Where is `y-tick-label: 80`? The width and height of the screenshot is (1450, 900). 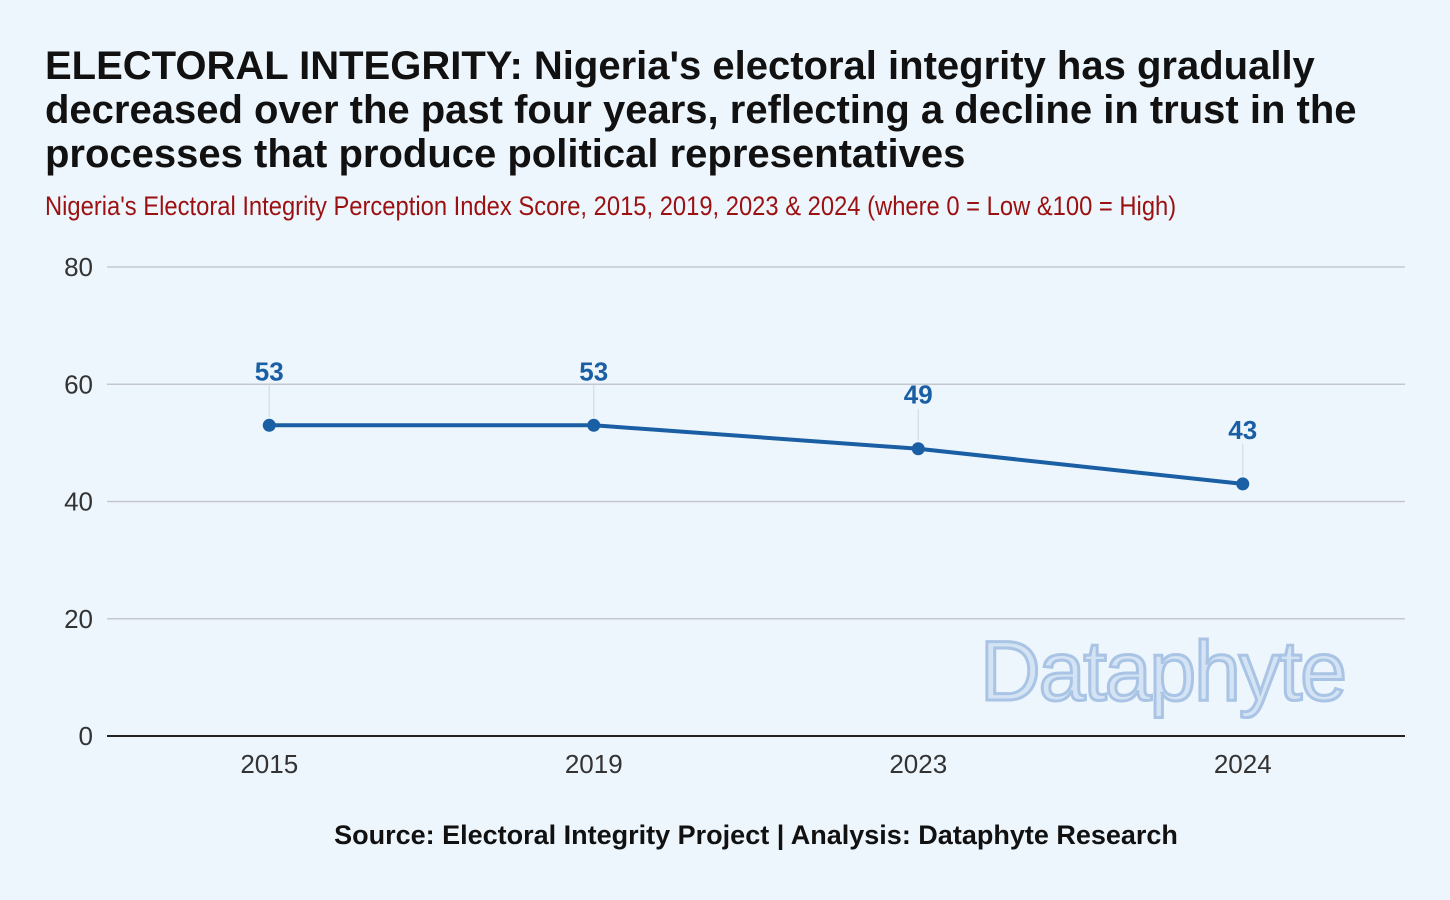 y-tick-label: 80 is located at coordinates (78, 267).